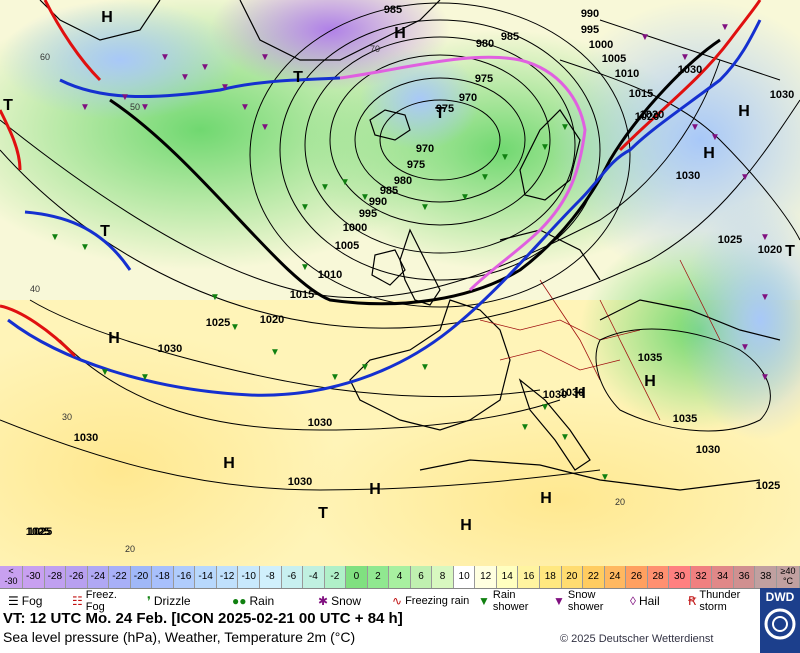 Image resolution: width=800 pixels, height=653 pixels. What do you see at coordinates (340, 601) in the screenshot?
I see `legend-snow: ✱ Snow` at bounding box center [340, 601].